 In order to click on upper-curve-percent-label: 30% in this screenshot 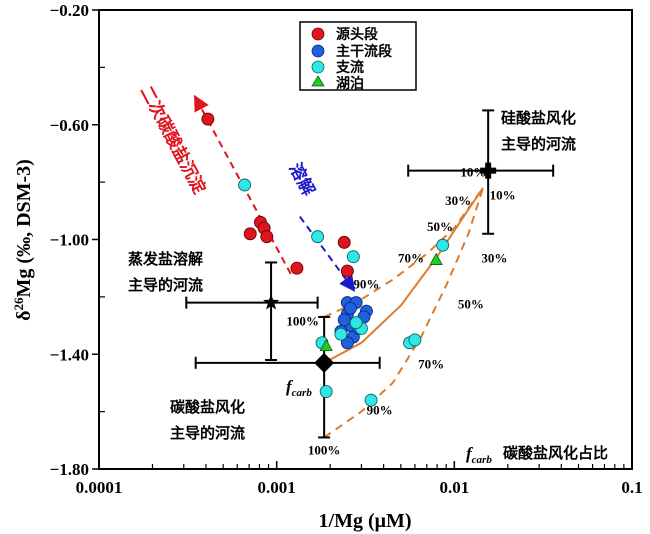, I will do `click(458, 200)`.